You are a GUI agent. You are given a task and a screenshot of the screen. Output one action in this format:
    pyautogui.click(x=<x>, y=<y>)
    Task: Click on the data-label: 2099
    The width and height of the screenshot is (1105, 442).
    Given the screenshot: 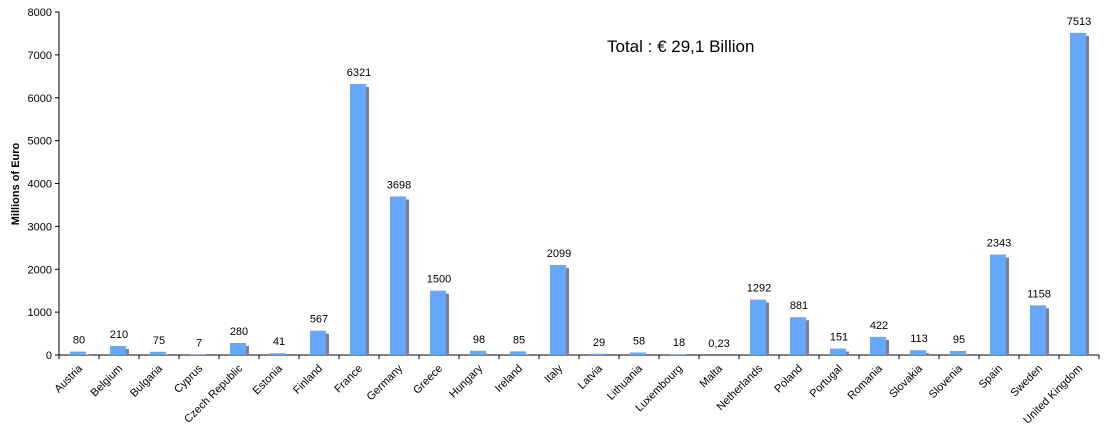 What is the action you would take?
    pyautogui.click(x=559, y=254)
    